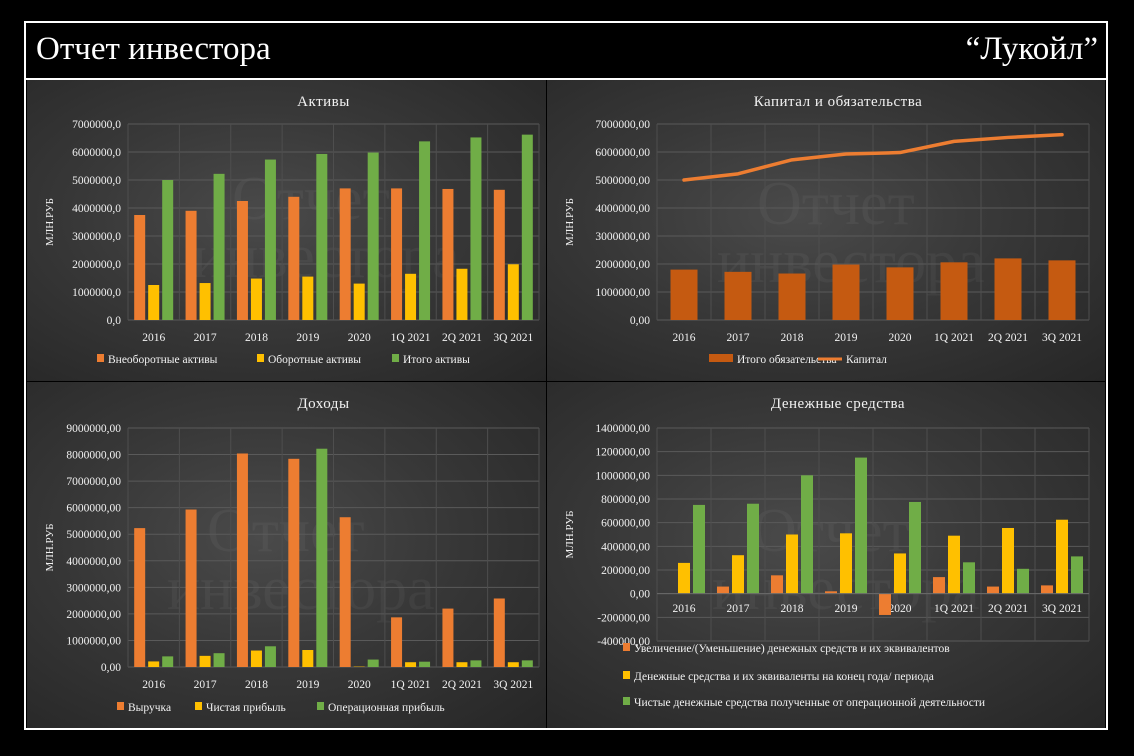  Describe the element at coordinates (623, 618) in the screenshot. I see `cash-ytick: -200000,00` at that location.